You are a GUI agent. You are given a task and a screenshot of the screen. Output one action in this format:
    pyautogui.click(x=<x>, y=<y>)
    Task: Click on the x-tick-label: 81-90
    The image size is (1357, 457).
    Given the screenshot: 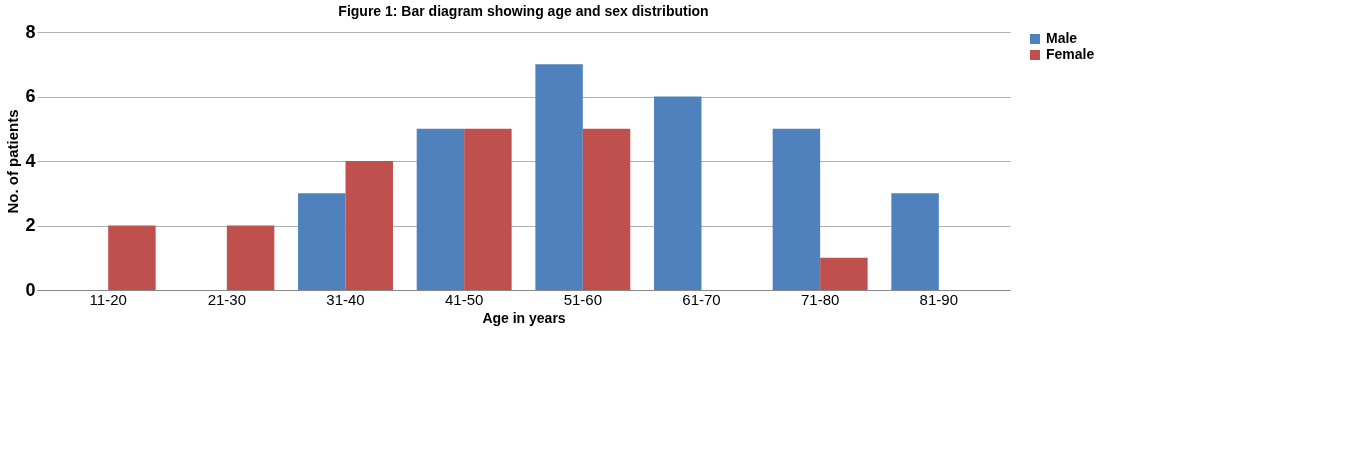 What is the action you would take?
    pyautogui.click(x=938, y=299)
    